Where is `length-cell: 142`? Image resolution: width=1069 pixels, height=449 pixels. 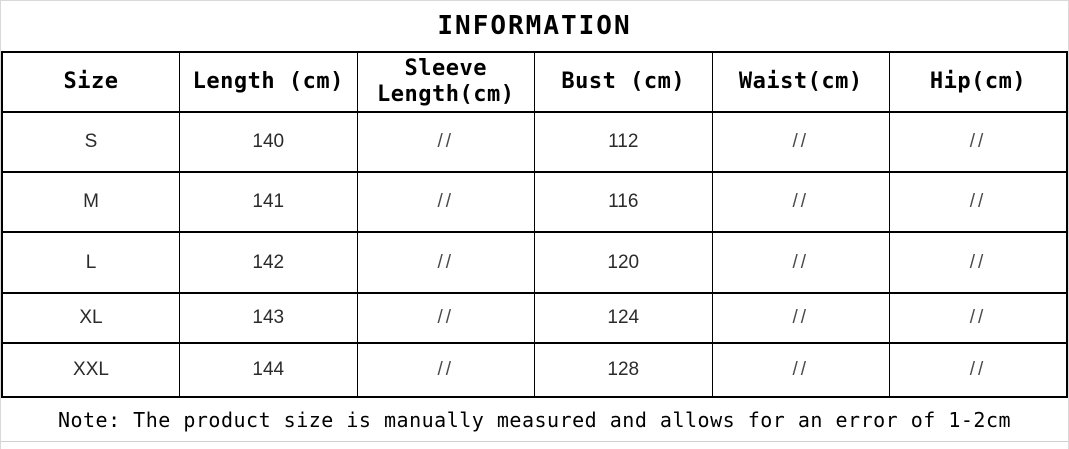
length-cell: 142 is located at coordinates (268, 262).